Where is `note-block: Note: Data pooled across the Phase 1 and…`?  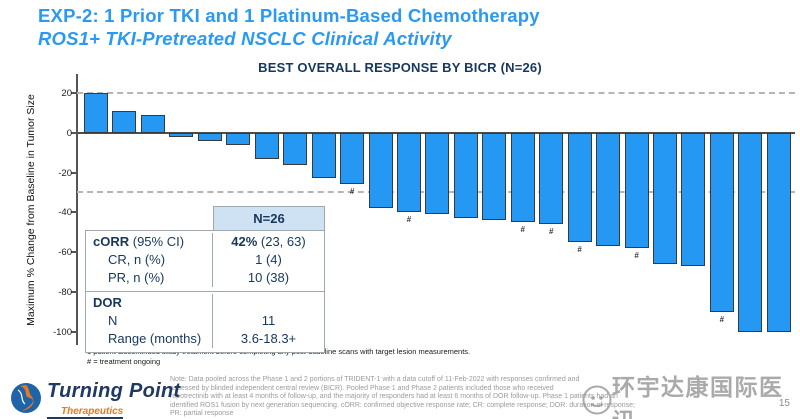 note-block: Note: Data pooled across the Phase 1 and… is located at coordinates (402, 397).